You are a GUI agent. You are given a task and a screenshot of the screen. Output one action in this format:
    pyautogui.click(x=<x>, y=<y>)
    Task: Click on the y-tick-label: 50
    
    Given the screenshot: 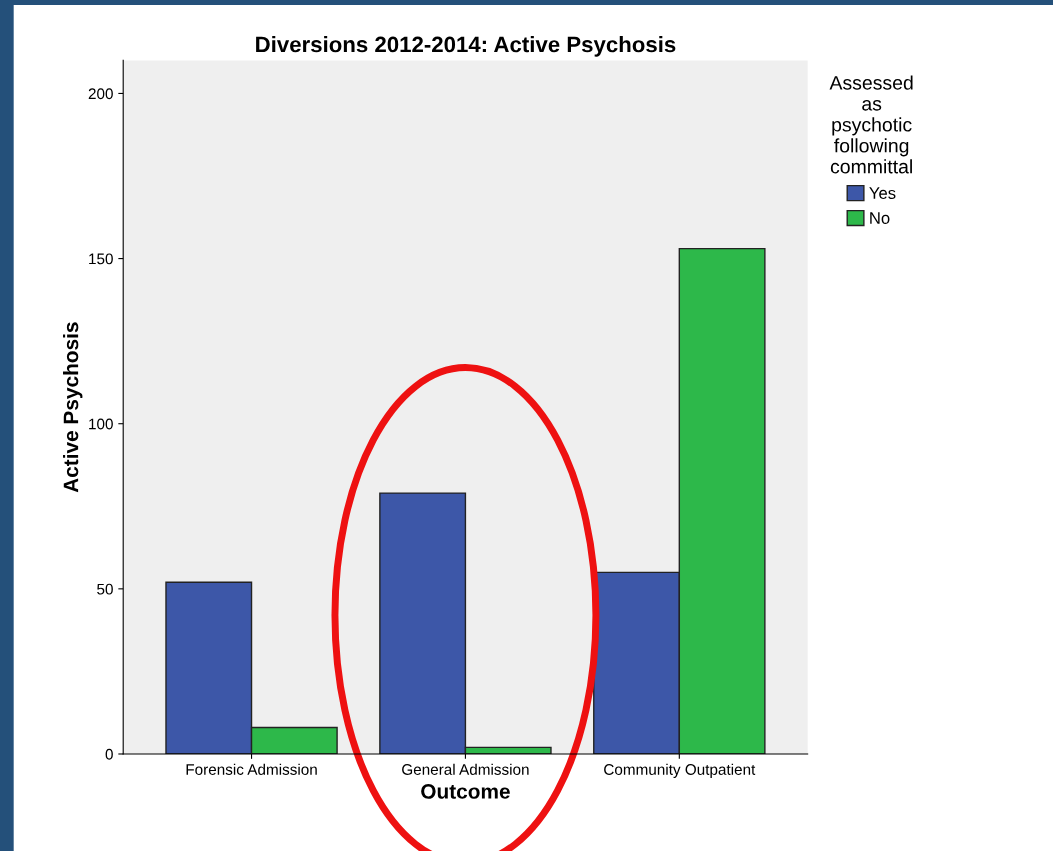 What is the action you would take?
    pyautogui.click(x=105, y=589)
    